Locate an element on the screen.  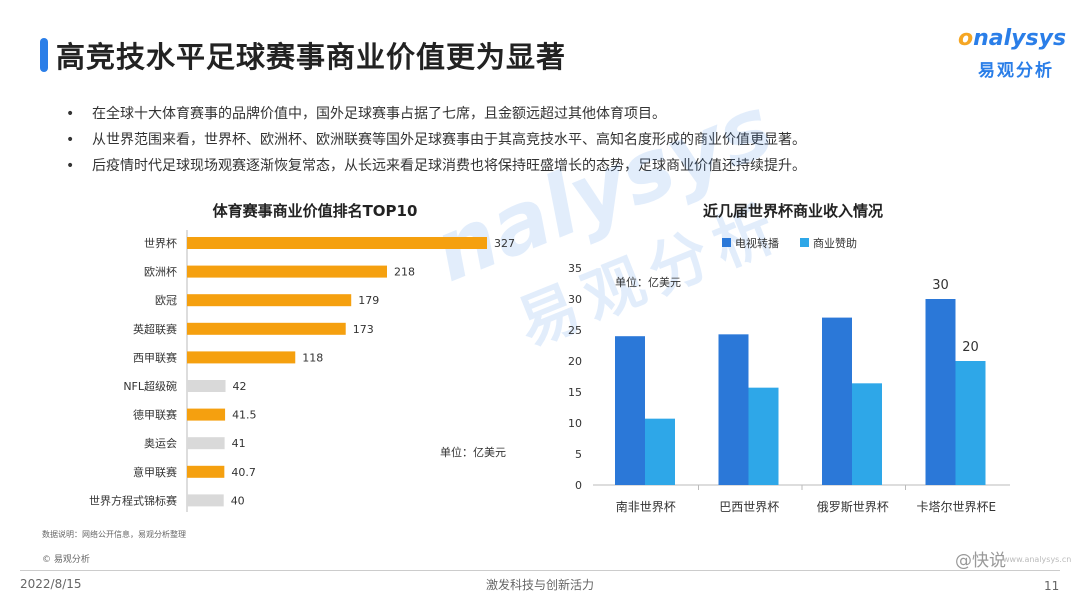
footer-divider is located at coordinates (540, 570).